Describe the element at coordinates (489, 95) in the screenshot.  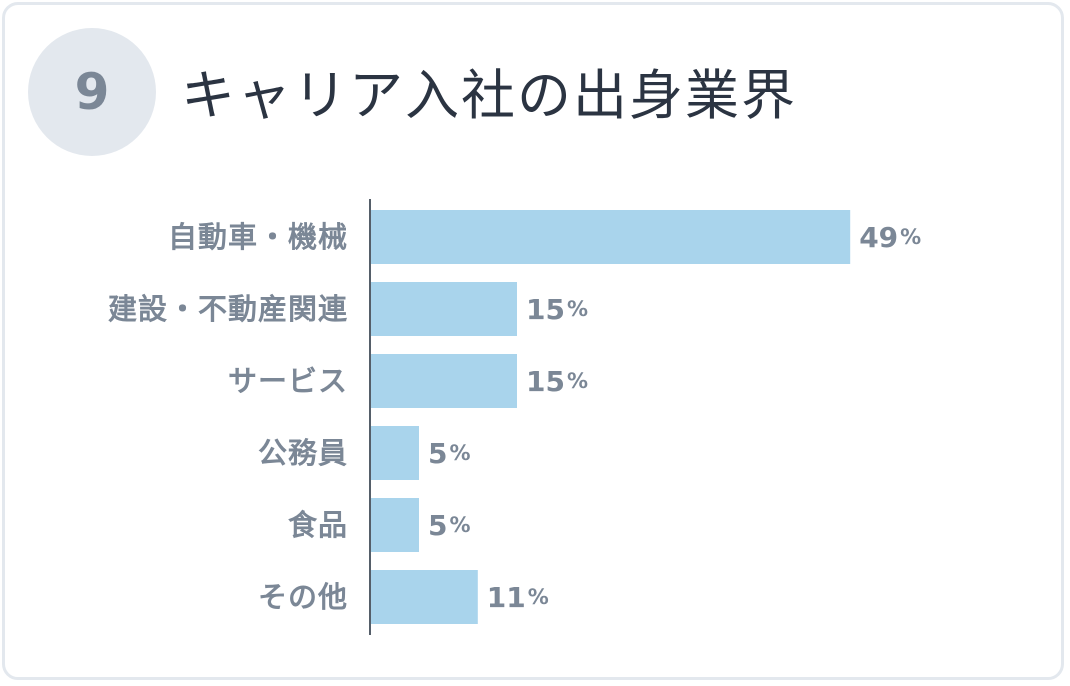
I see `page-title: キャリア入社の出身業界` at that location.